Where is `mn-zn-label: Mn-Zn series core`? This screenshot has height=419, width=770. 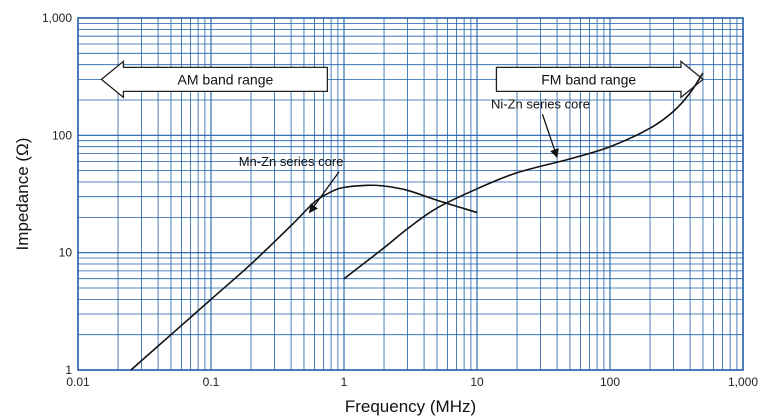
mn-zn-label: Mn-Zn series core is located at coordinates (291, 161).